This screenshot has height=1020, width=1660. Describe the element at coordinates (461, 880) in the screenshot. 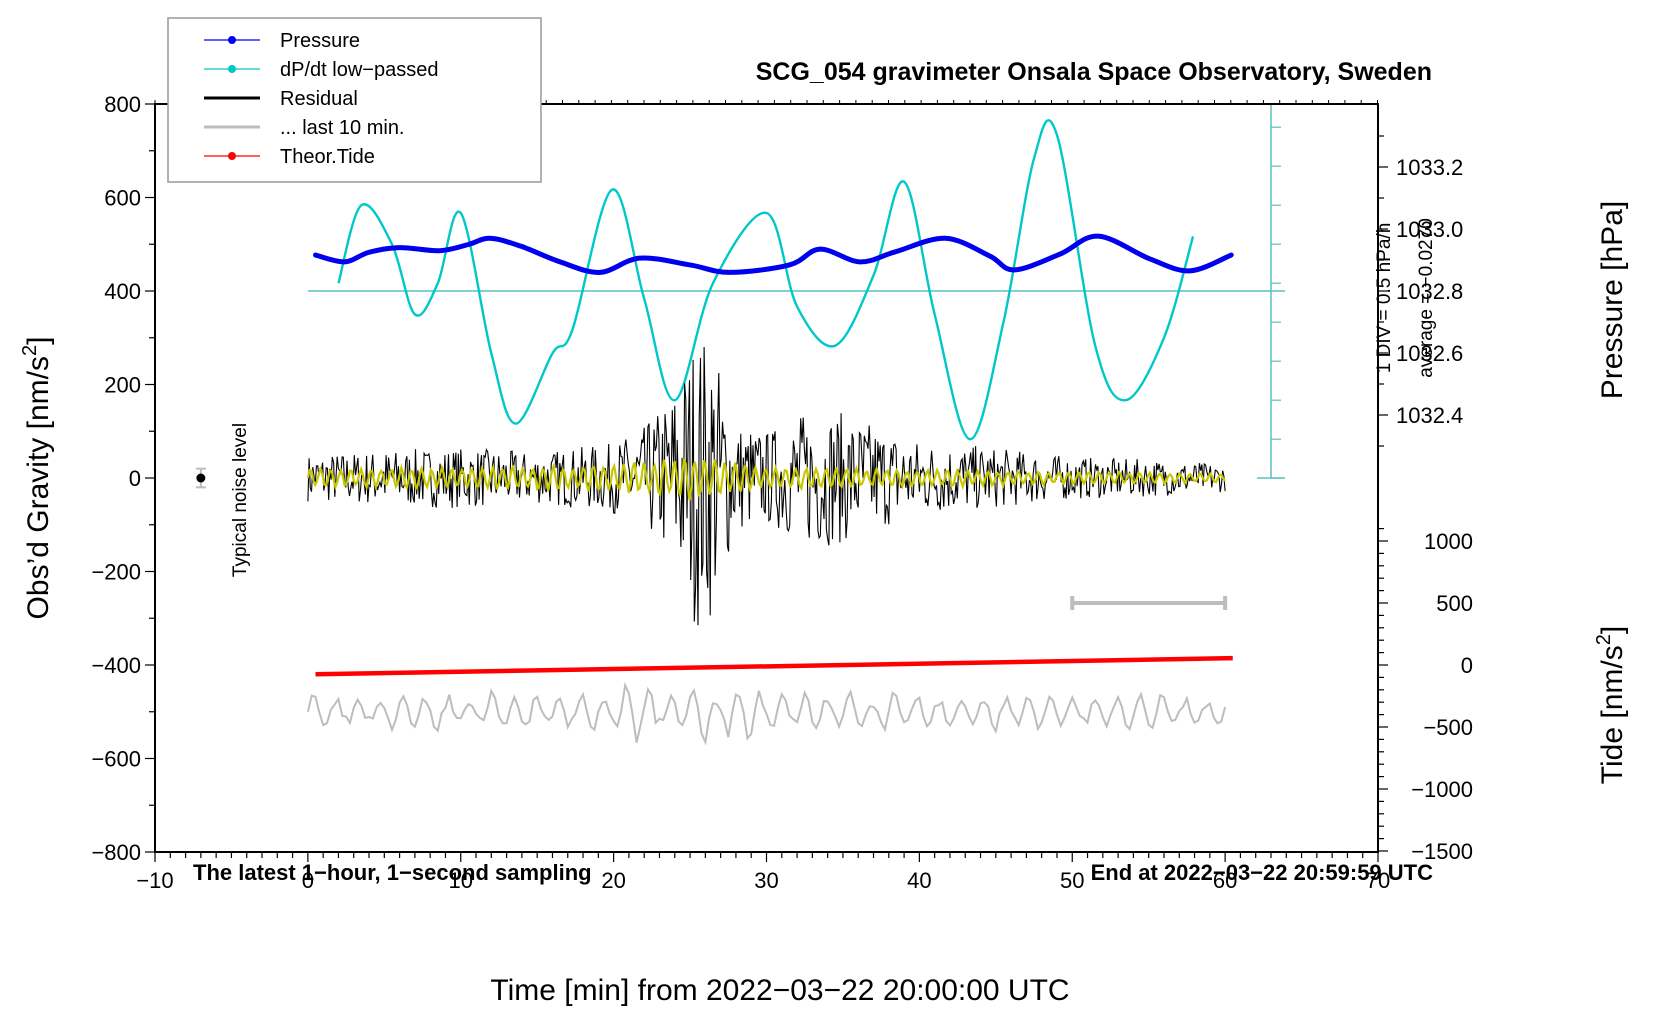

I see `x-tick-label: 10` at that location.